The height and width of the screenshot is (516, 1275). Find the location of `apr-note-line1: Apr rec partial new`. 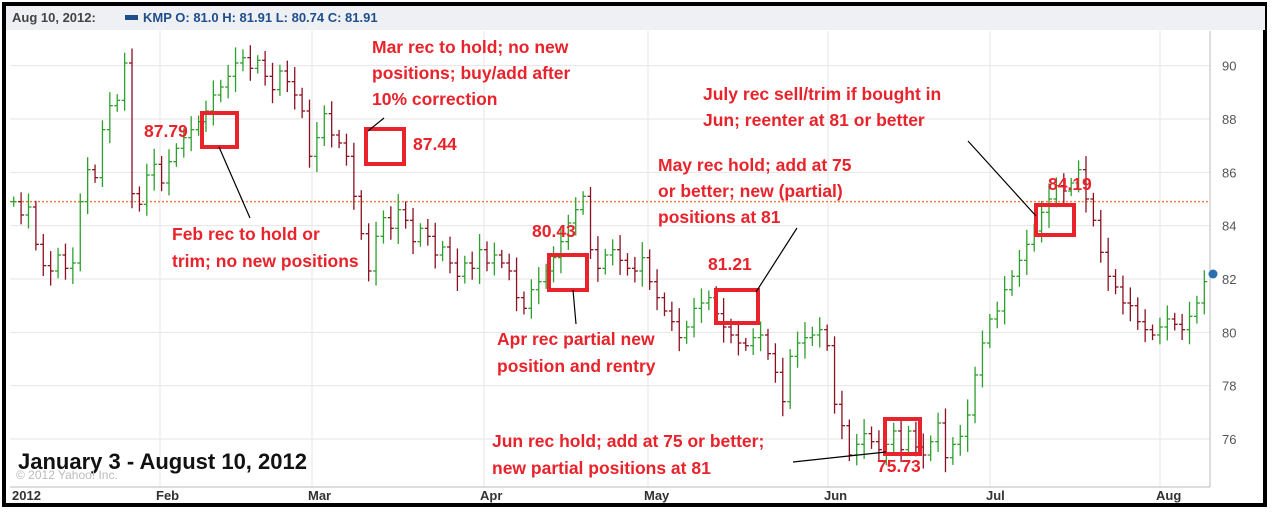

apr-note-line1: Apr rec partial new is located at coordinates (576, 339).